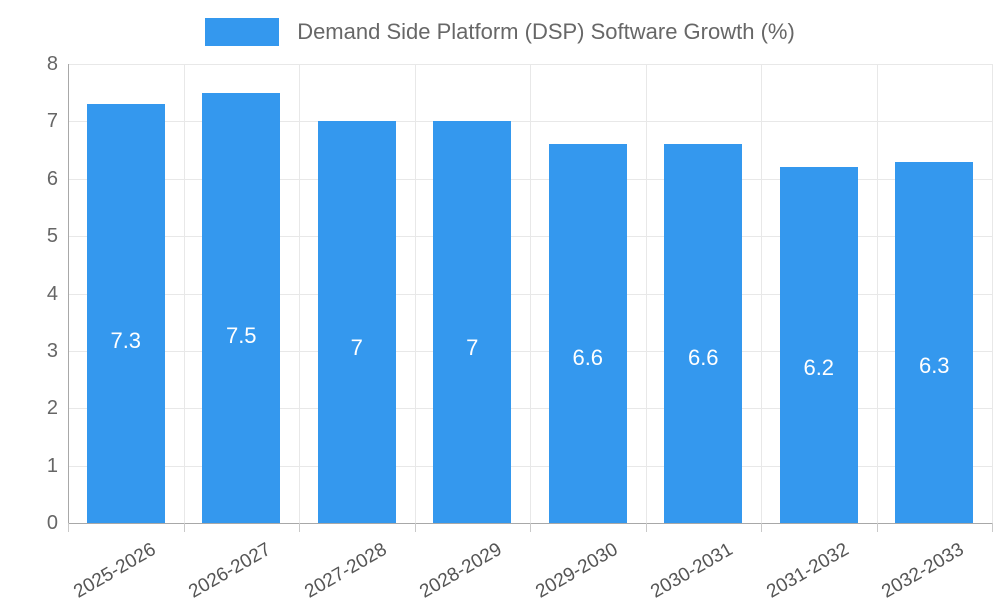  Describe the element at coordinates (52, 465) in the screenshot. I see `y-axis-tick-label: 1` at that location.